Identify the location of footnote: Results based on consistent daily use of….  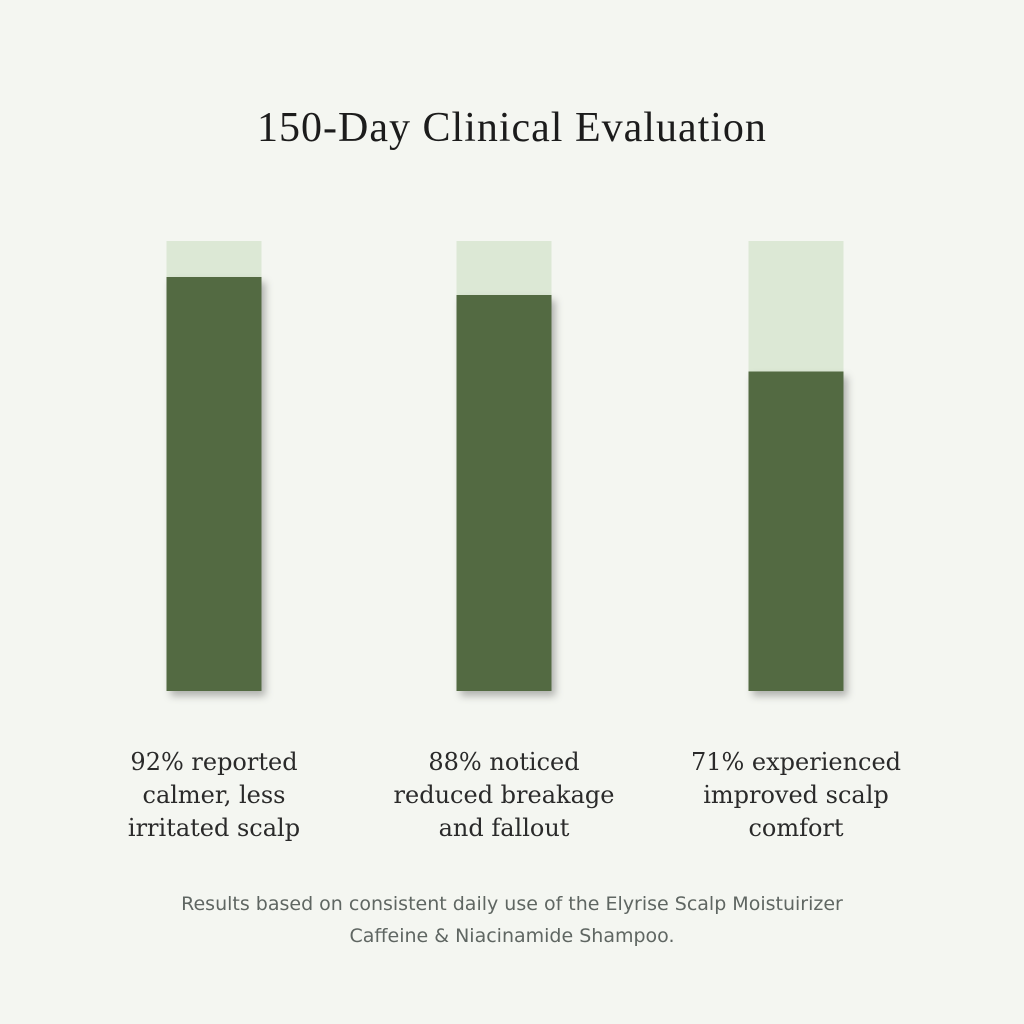
(512, 920).